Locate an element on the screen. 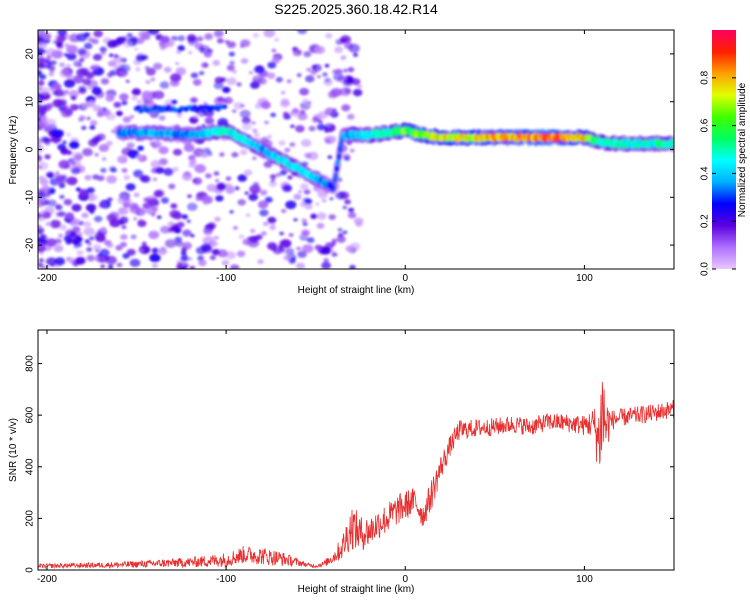 This screenshot has height=600, width=750. spectrogram-ridge-cell is located at coordinates (341, 144).